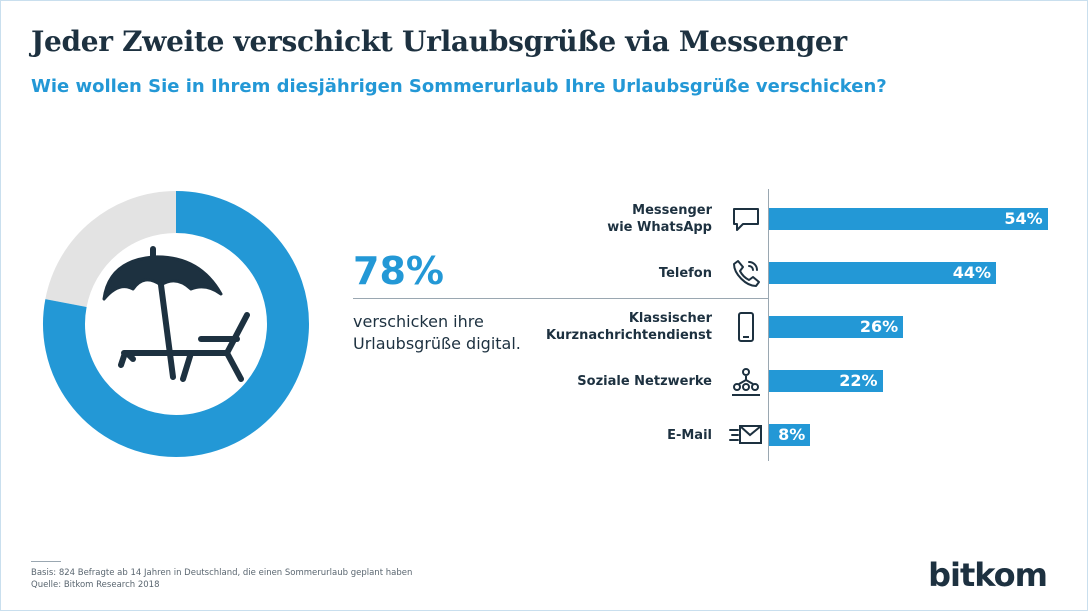 This screenshot has width=1090, height=613. I want to click on social-network-icon, so click(746, 382).